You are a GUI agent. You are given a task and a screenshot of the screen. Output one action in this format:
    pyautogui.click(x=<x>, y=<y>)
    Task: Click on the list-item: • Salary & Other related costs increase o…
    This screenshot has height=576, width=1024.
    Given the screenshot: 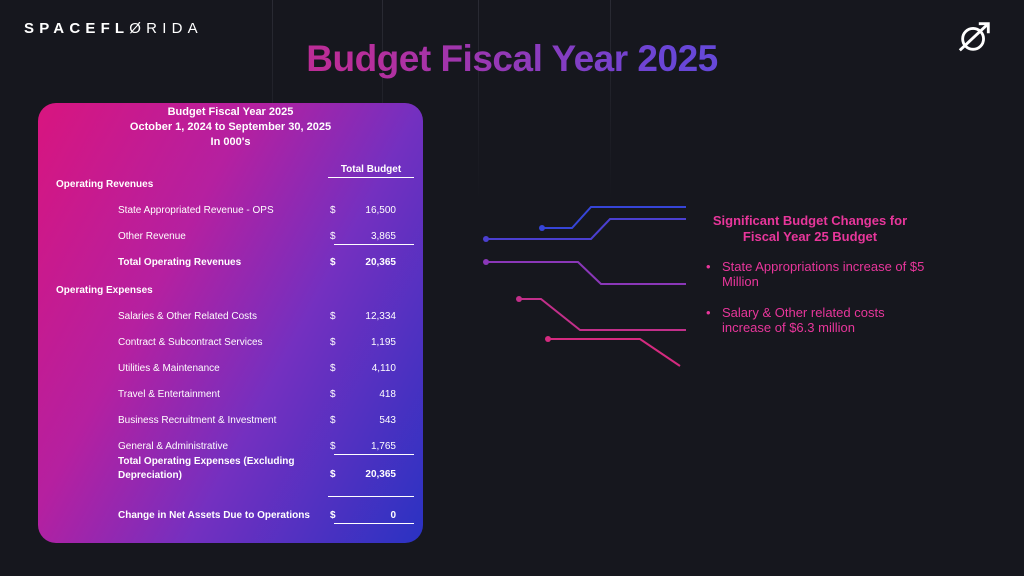 What is the action you would take?
    pyautogui.click(x=816, y=320)
    